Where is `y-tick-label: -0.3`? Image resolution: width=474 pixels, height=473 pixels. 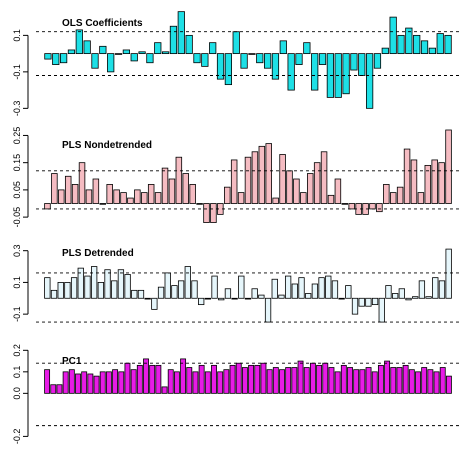
y-tick-label: -0.3 is located at coordinates (17, 109).